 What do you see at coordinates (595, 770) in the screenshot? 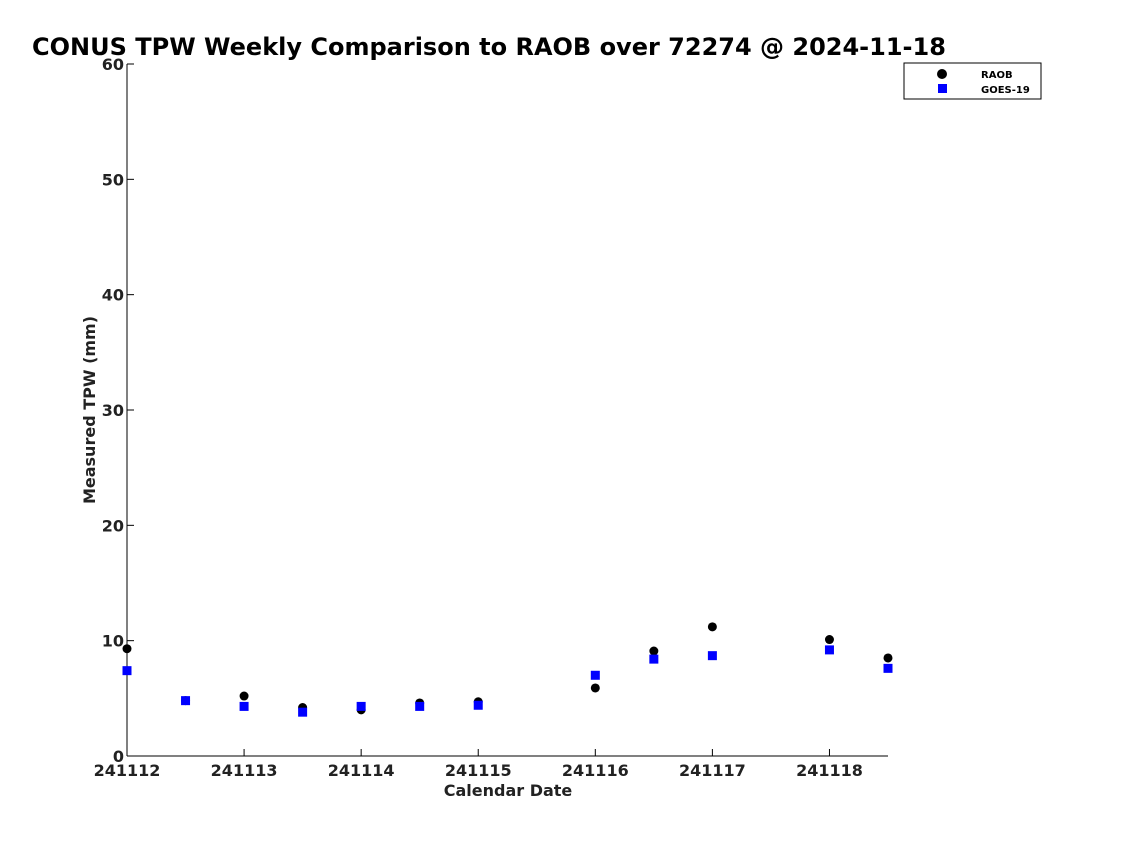
I see `x-tick-label: 241116` at bounding box center [595, 770].